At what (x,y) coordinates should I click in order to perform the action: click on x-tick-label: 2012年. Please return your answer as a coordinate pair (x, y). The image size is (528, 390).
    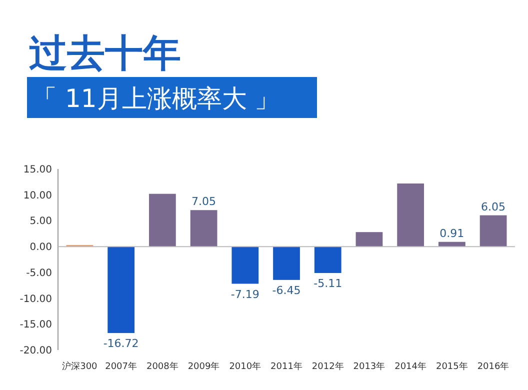
    Looking at the image, I should click on (328, 366).